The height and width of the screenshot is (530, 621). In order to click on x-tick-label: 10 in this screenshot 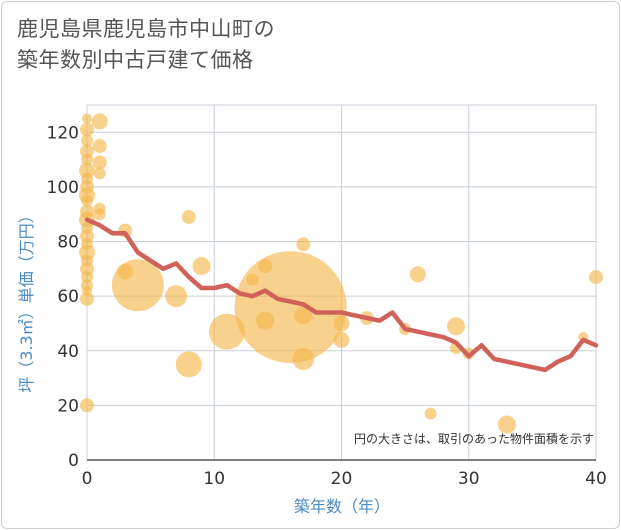, I will do `click(214, 479)`.